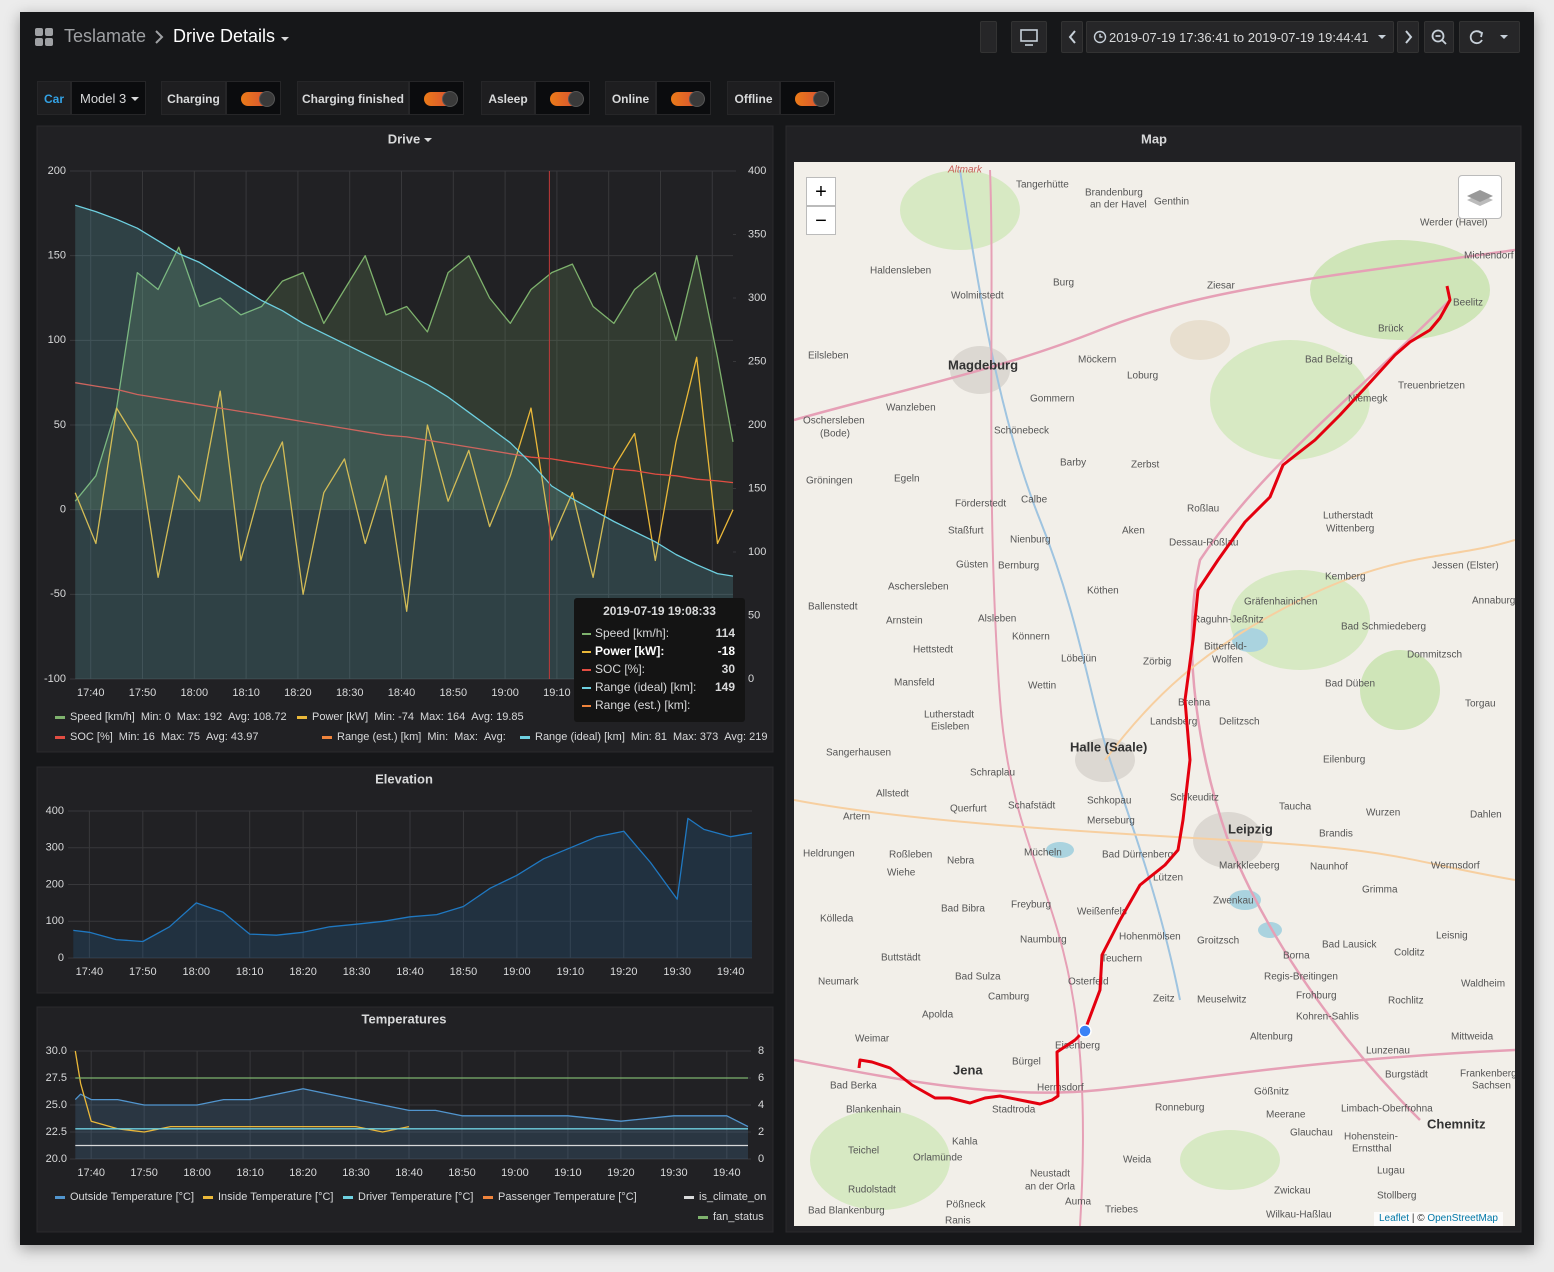  Describe the element at coordinates (1168, 878) in the screenshot. I see `map-label: Lützen` at that location.